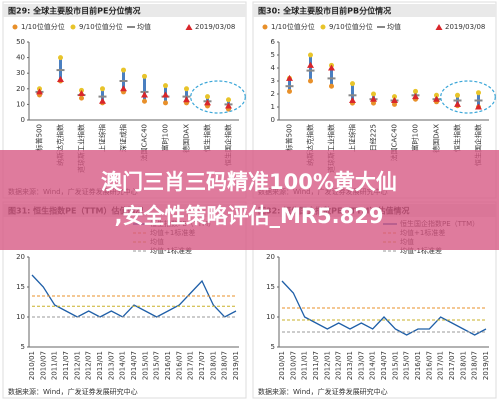 The height and width of the screenshot is (402, 499). What do you see at coordinates (144, 26) in the screenshot?
I see `legend-label: 均值` at bounding box center [144, 26].